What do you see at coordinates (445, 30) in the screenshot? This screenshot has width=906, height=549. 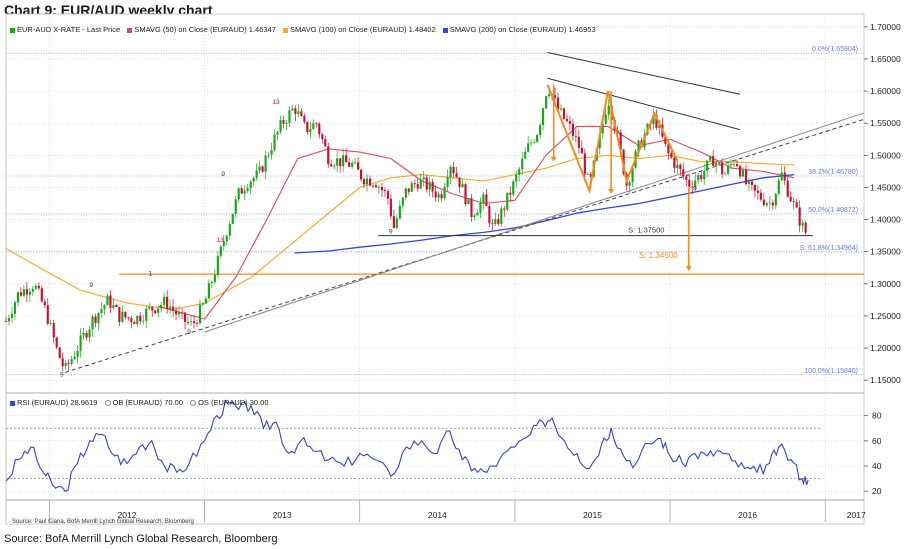 I see `legend-swatch-sma200` at bounding box center [445, 30].